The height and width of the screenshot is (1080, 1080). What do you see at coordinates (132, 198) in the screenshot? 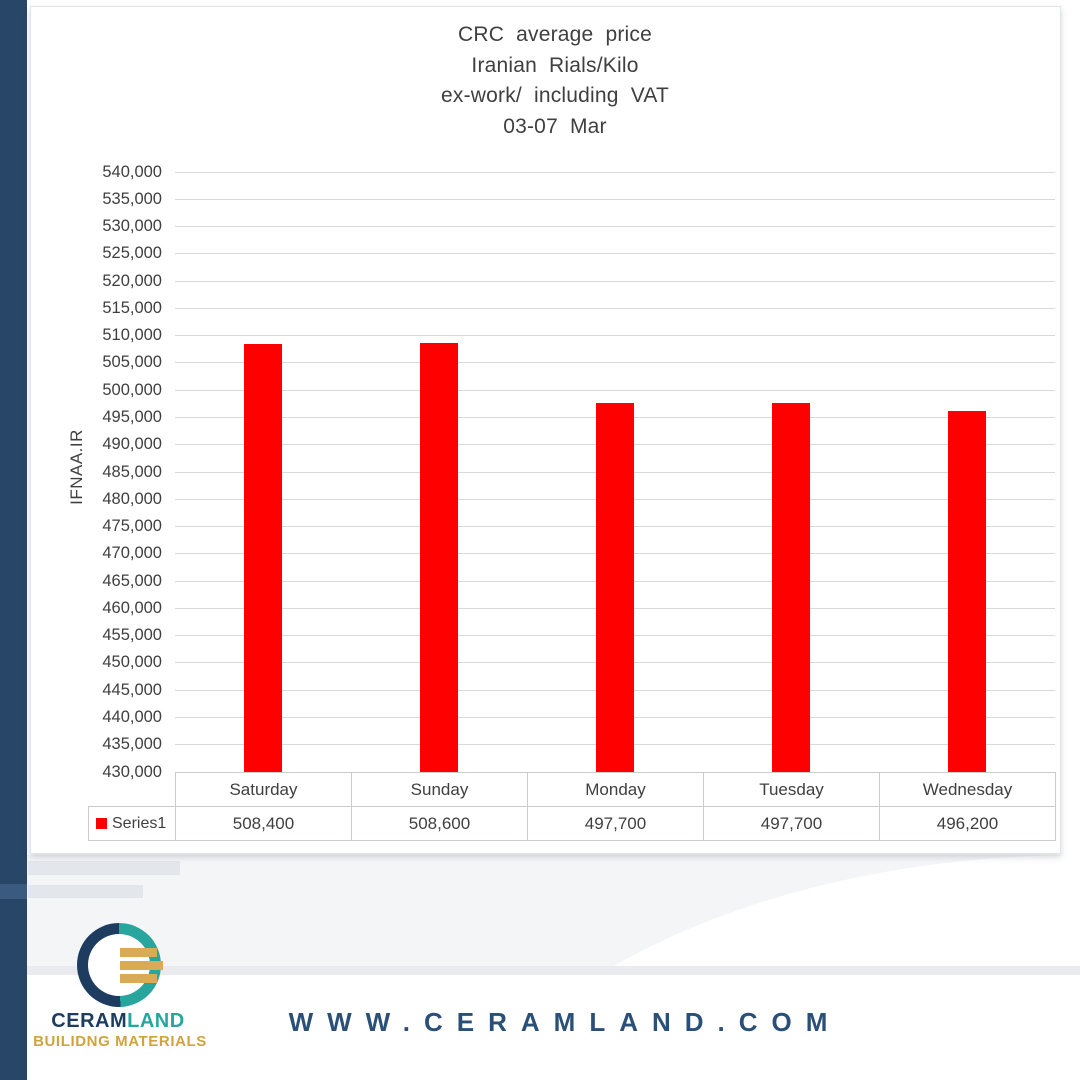
I see `y-tick-label: 535,000` at bounding box center [132, 198].